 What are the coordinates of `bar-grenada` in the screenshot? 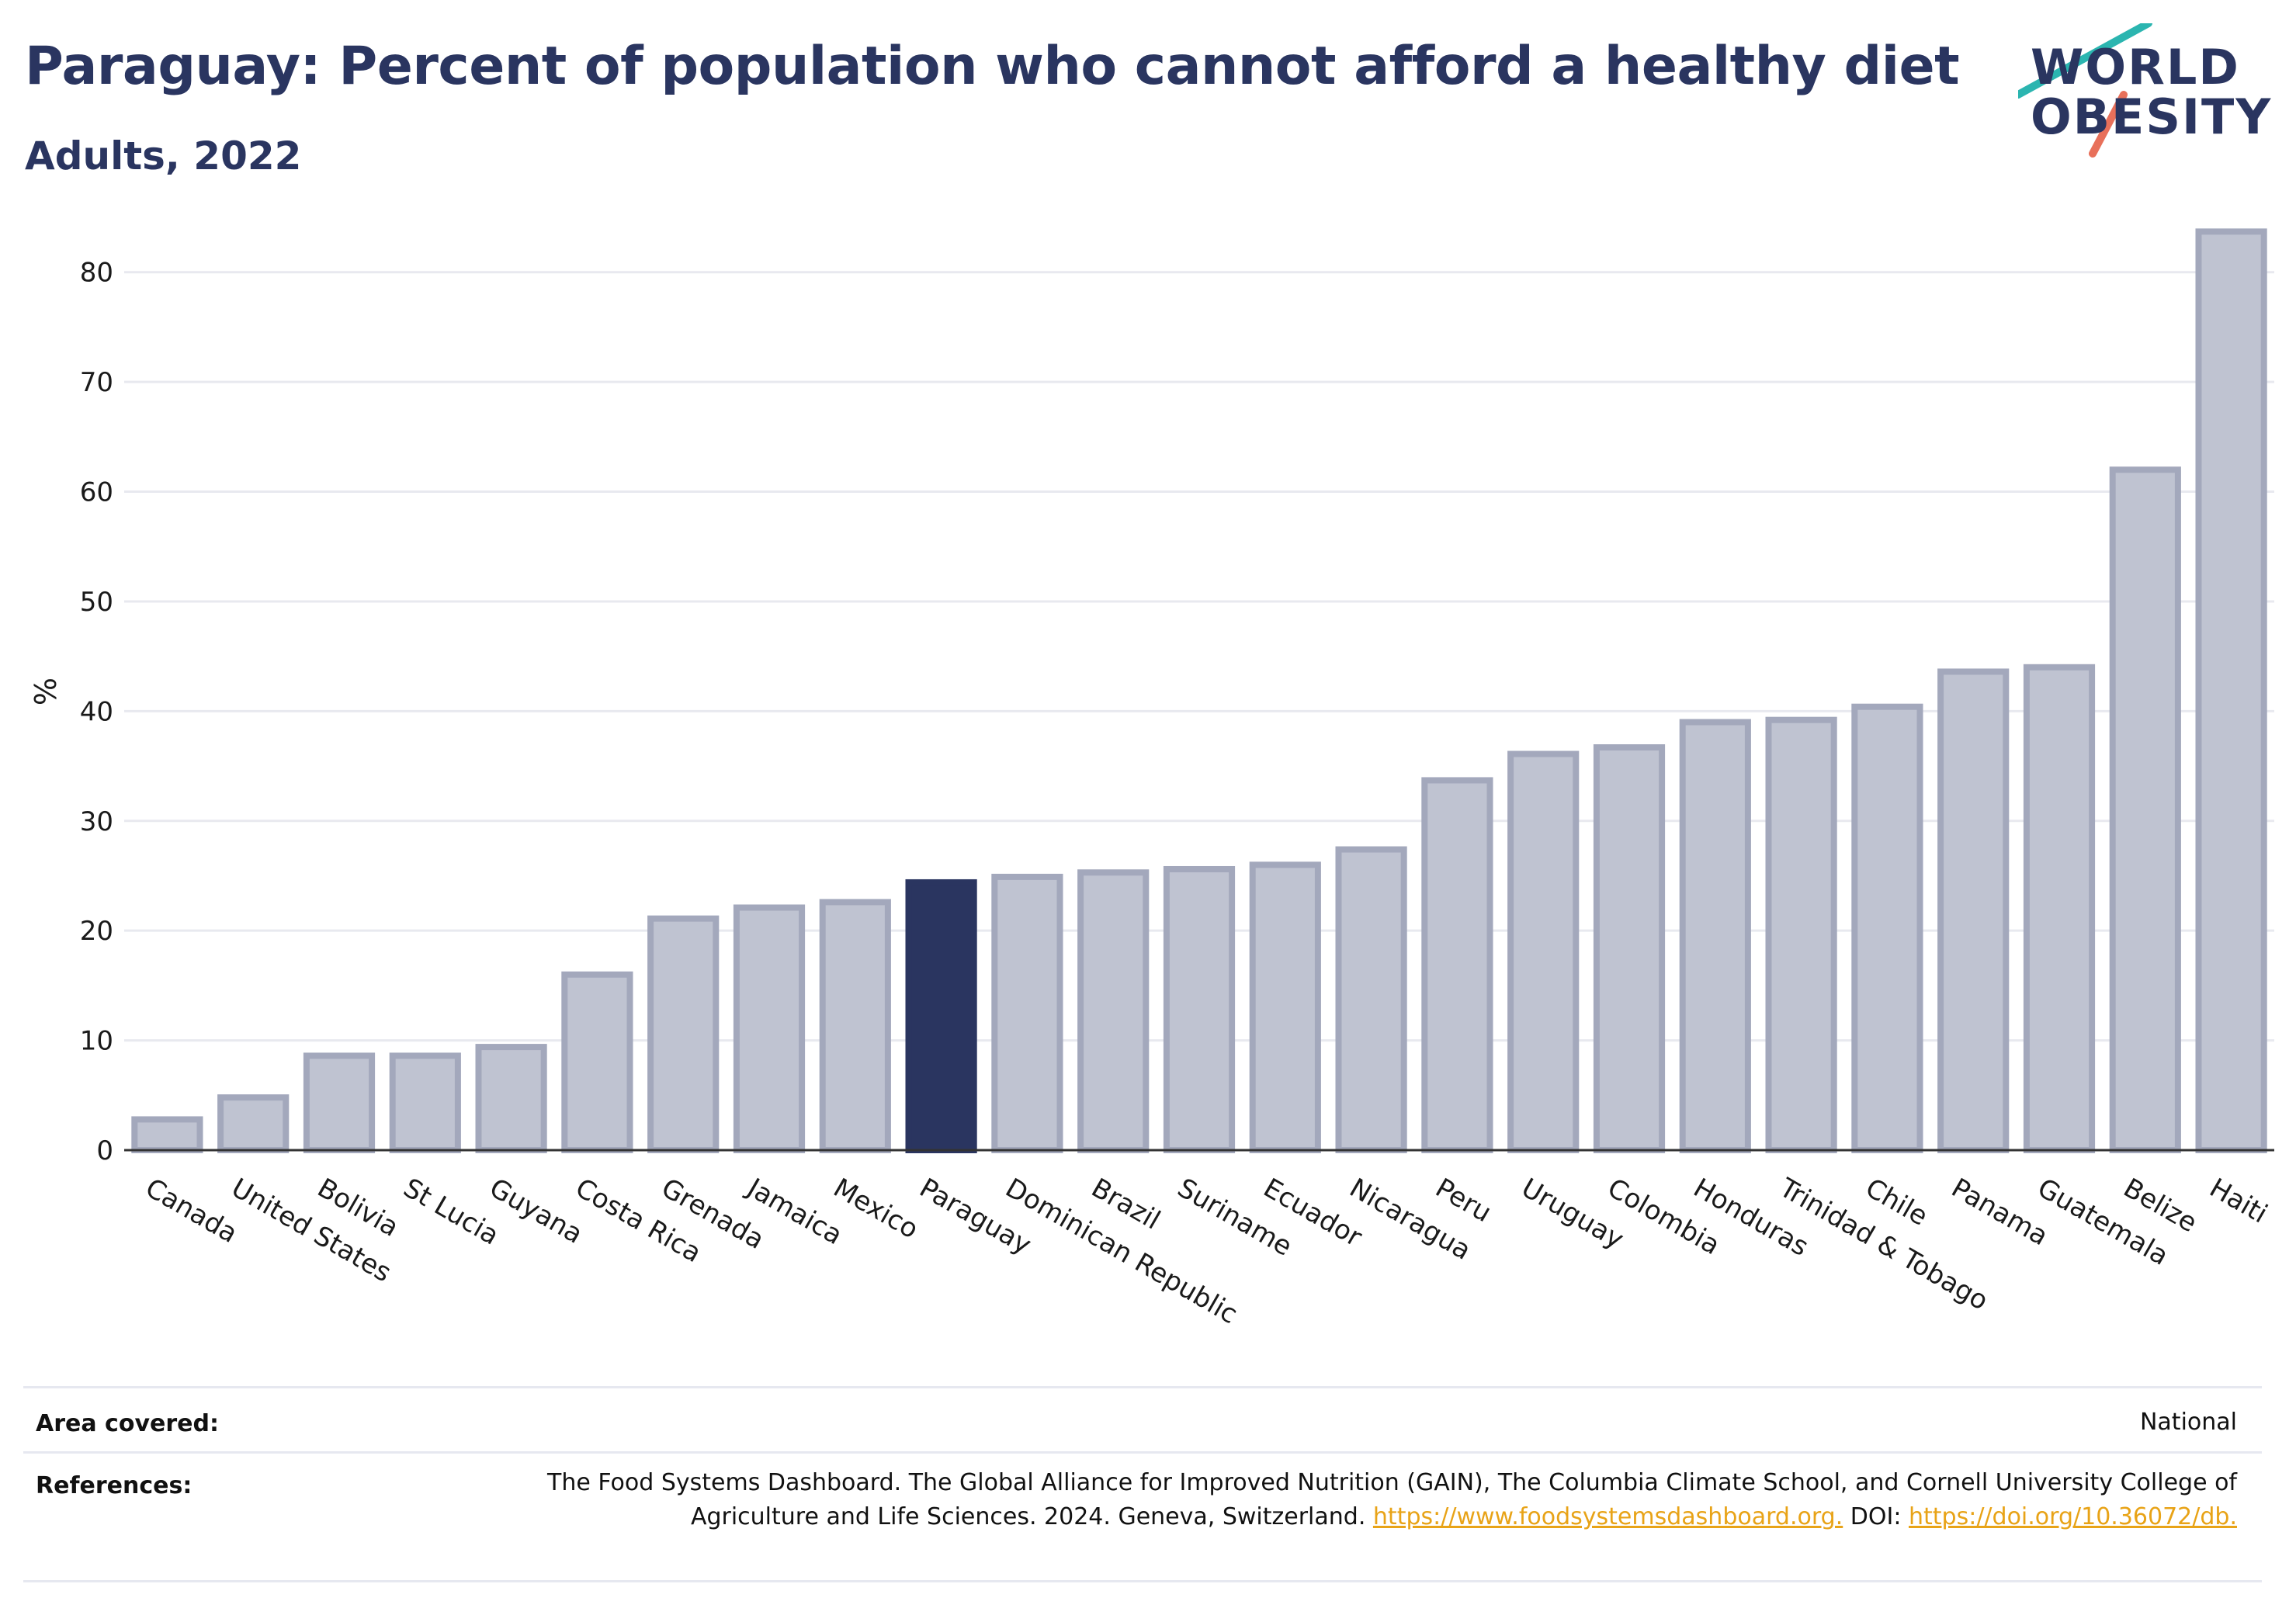 It's located at (683, 1034).